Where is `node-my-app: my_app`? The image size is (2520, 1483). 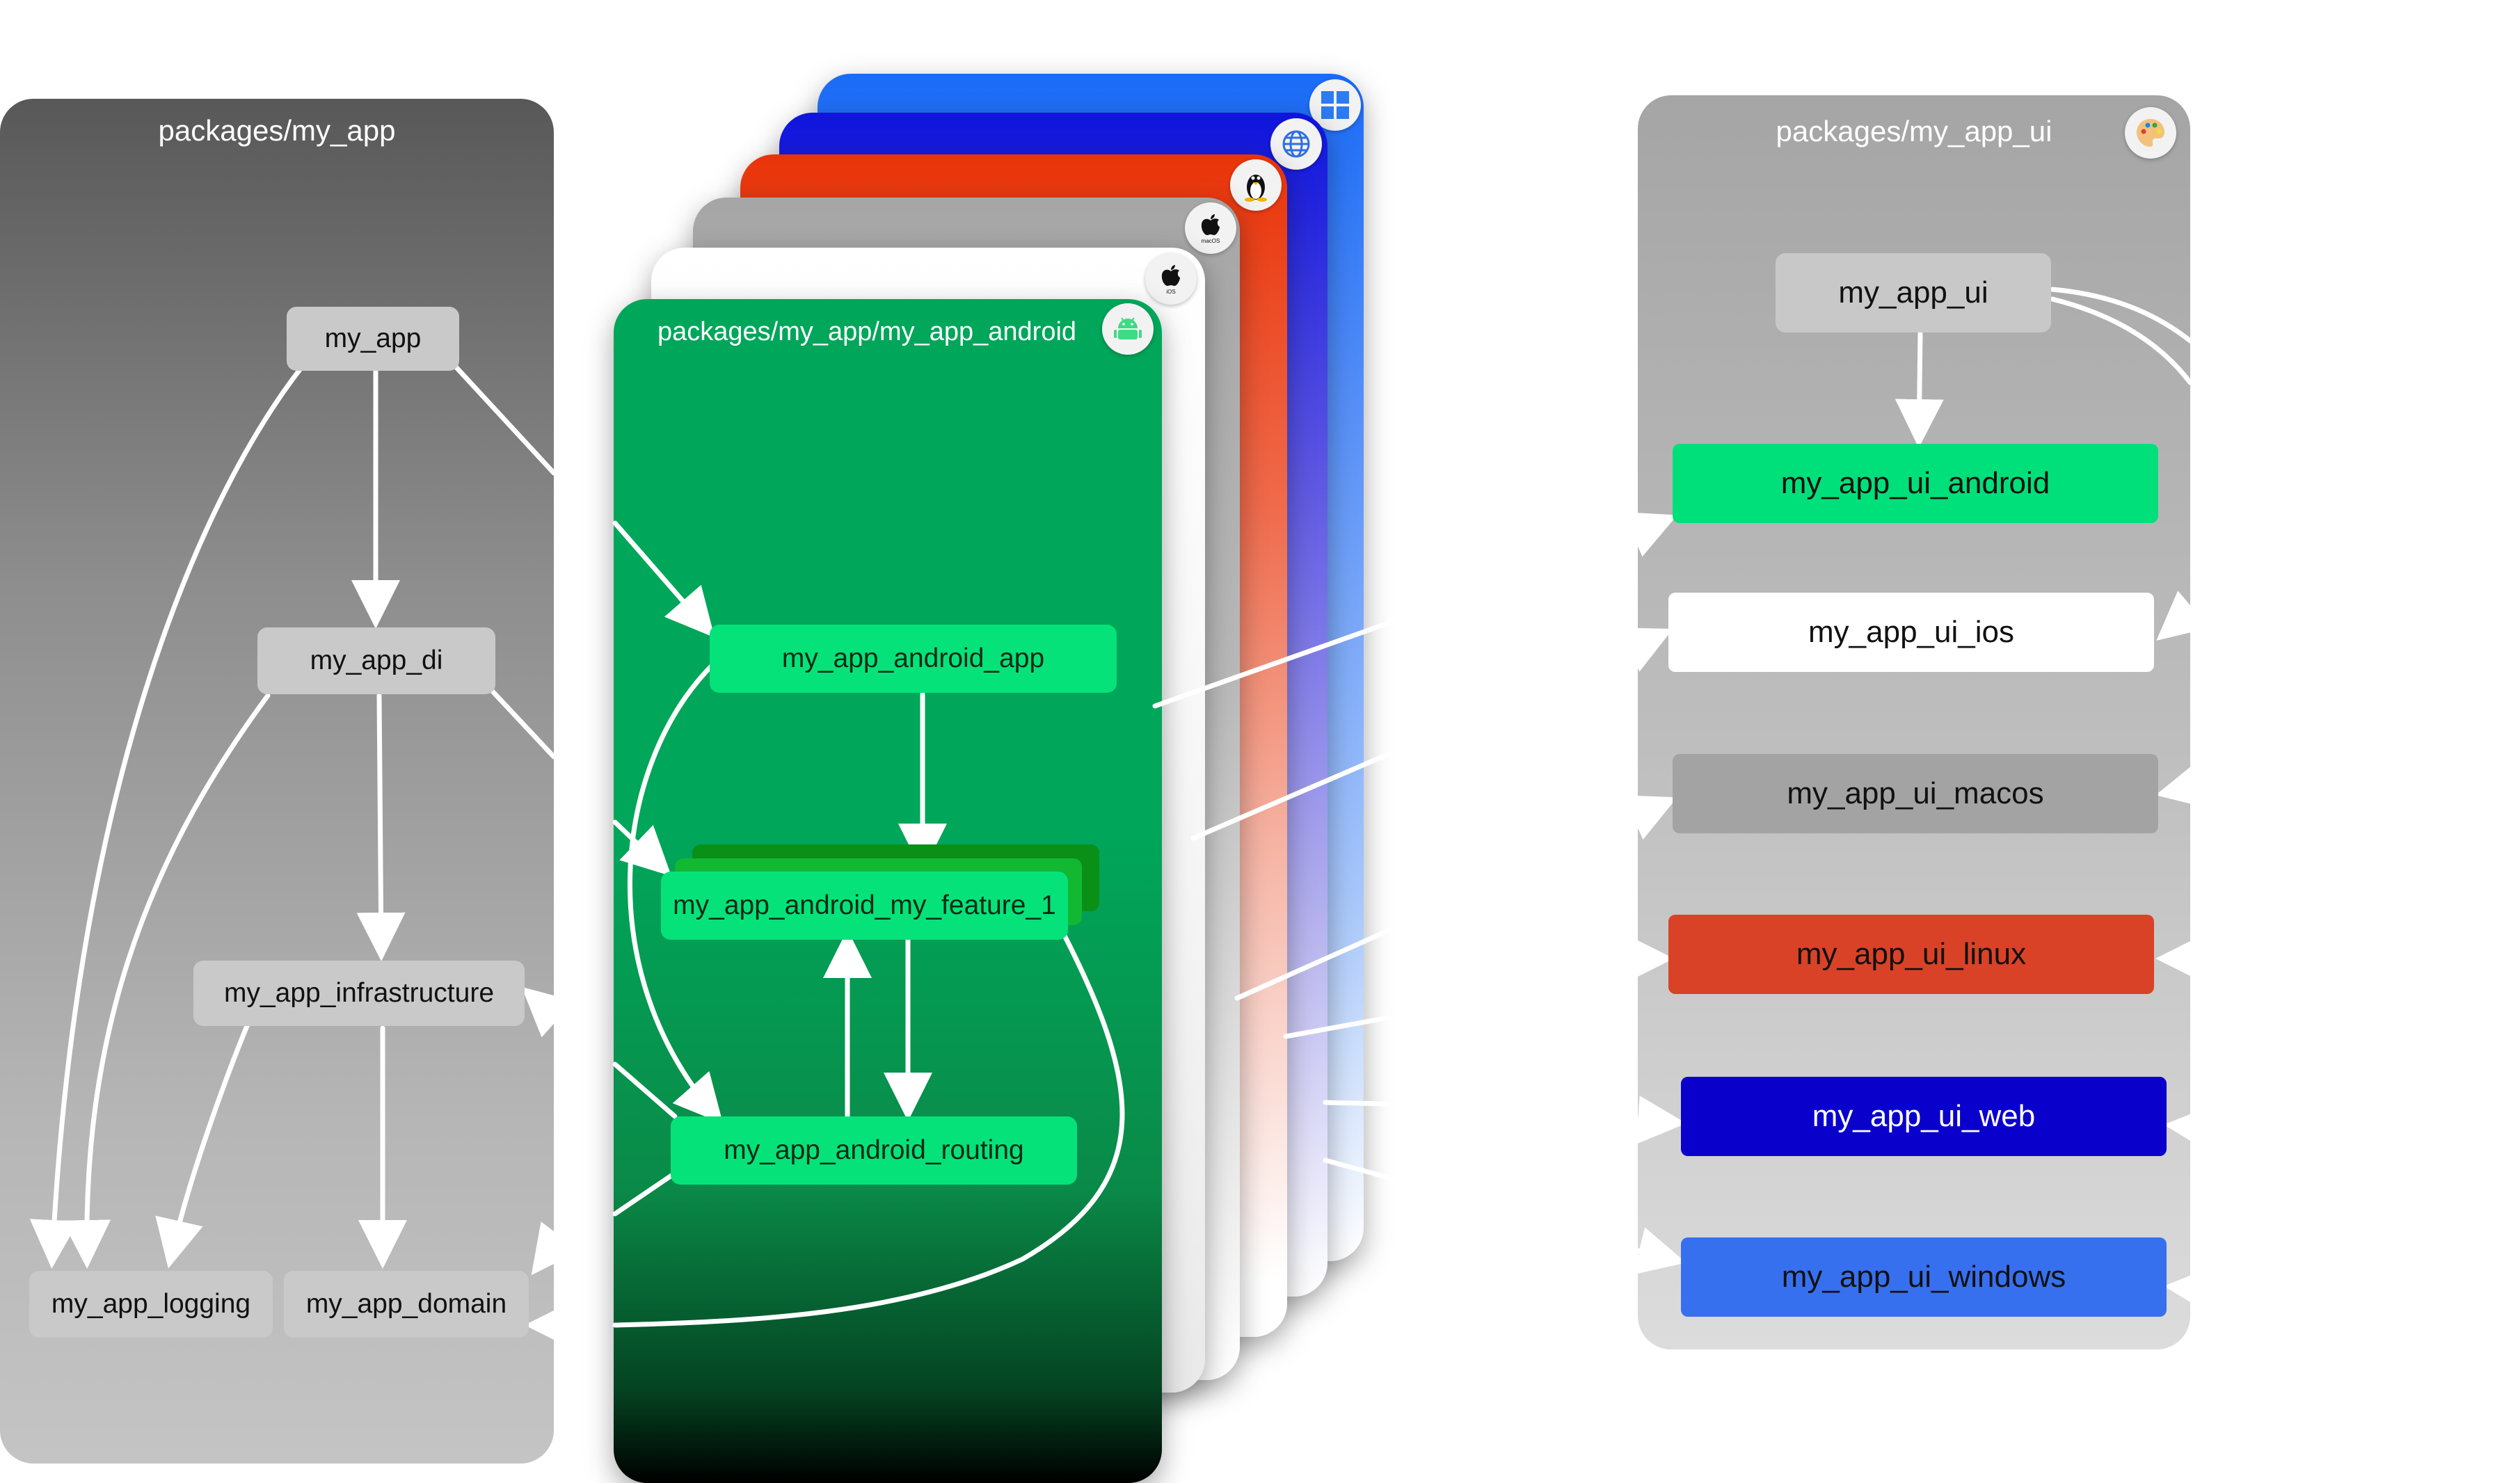
node-my-app: my_app is located at coordinates (373, 339).